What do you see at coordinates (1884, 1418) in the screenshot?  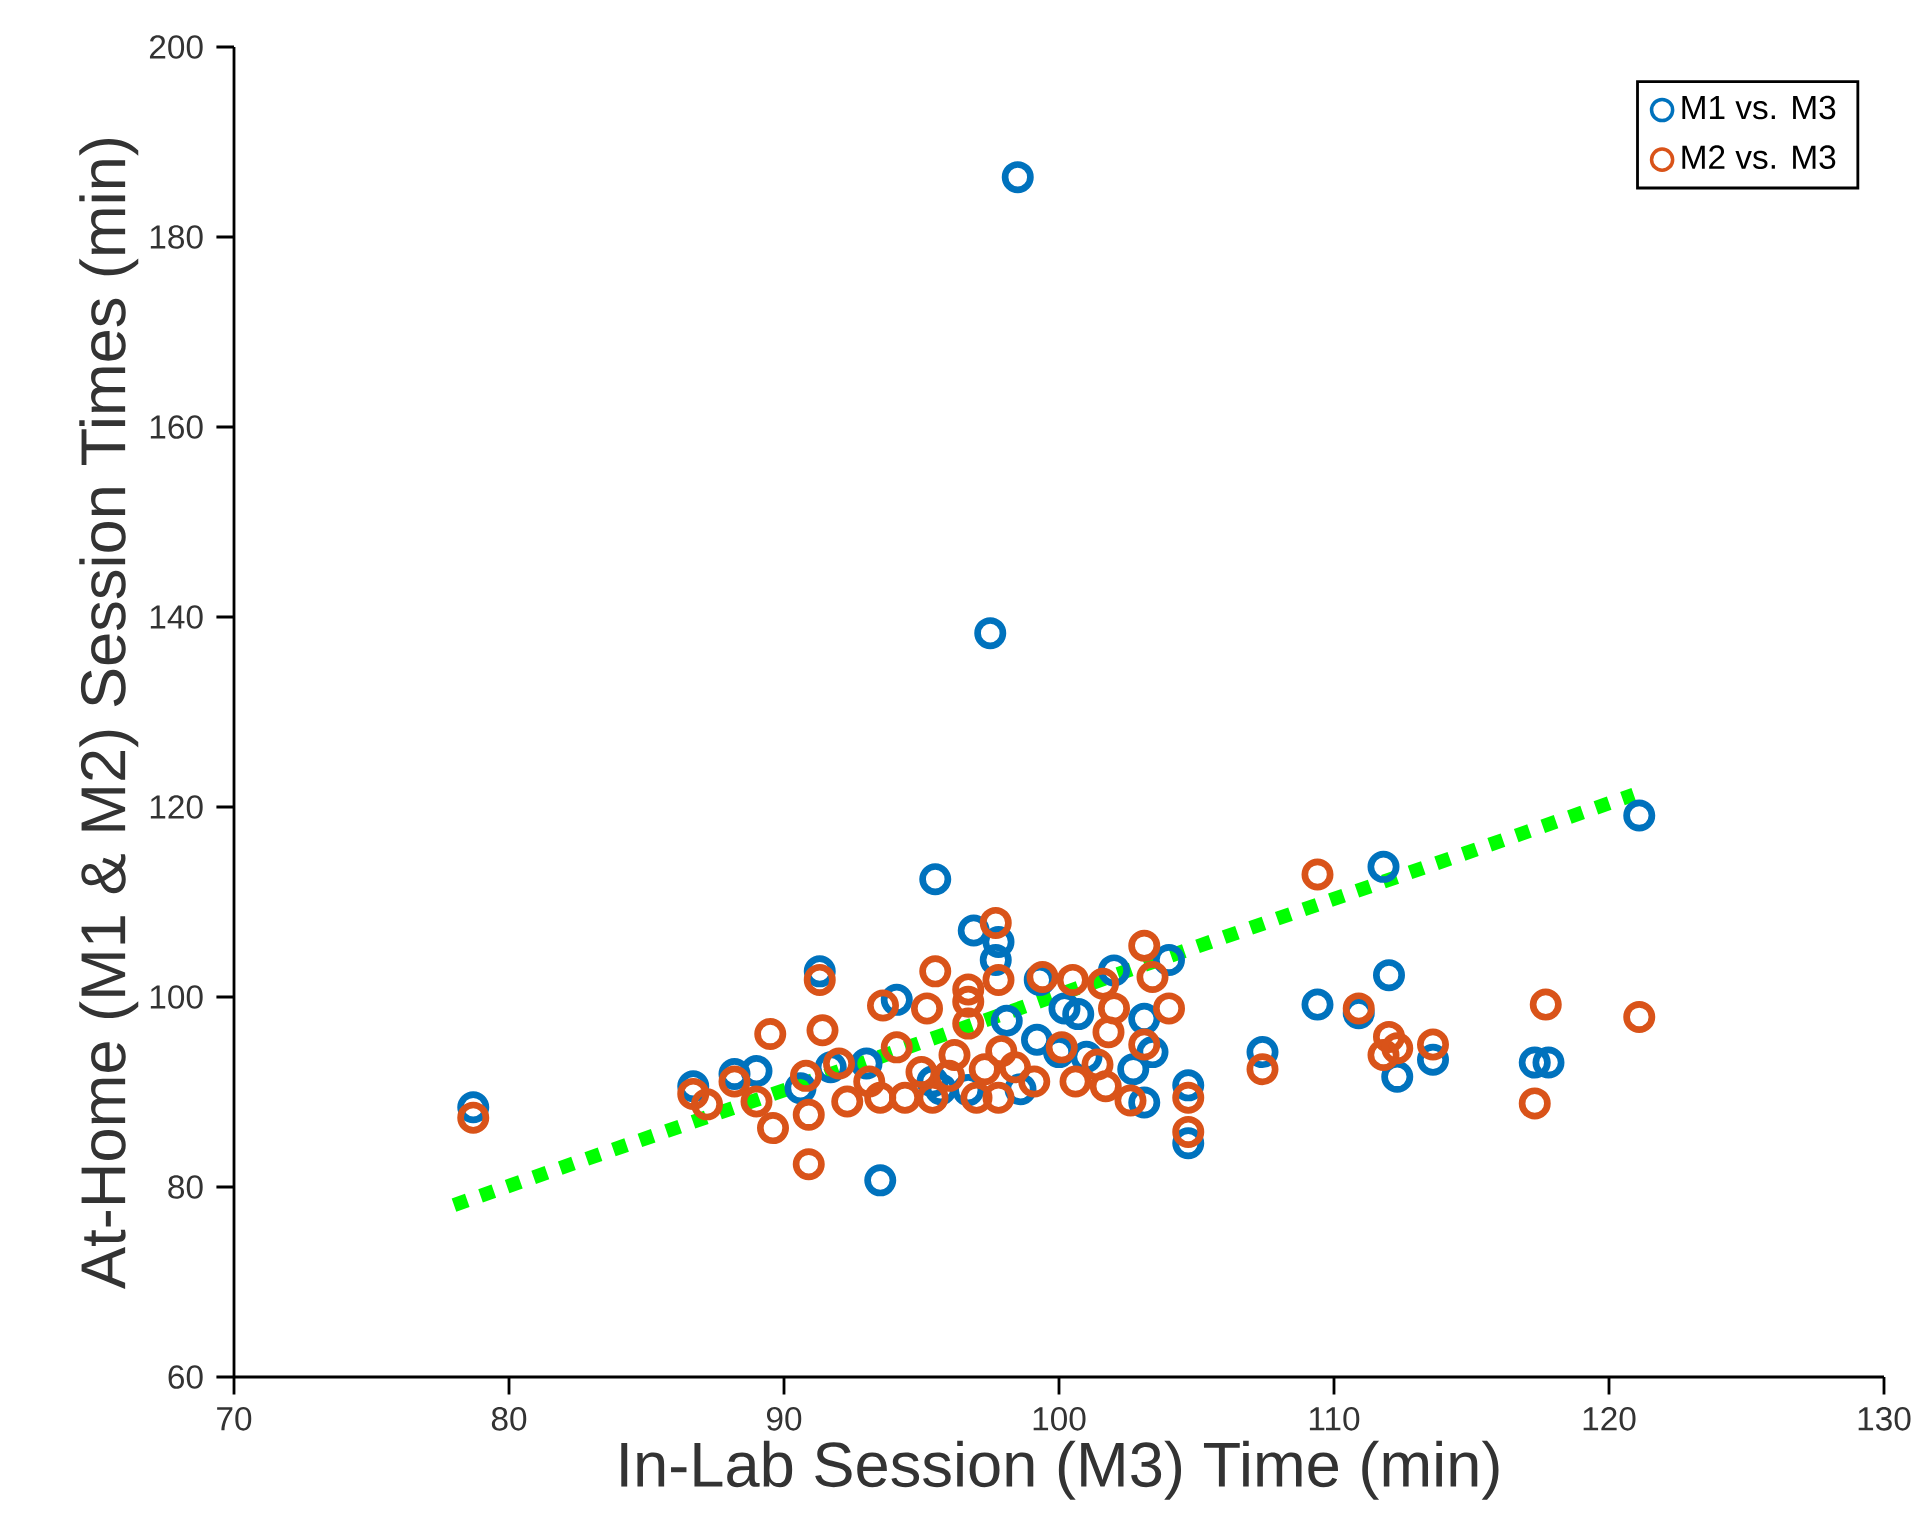 I see `x-tick-label: 130` at bounding box center [1884, 1418].